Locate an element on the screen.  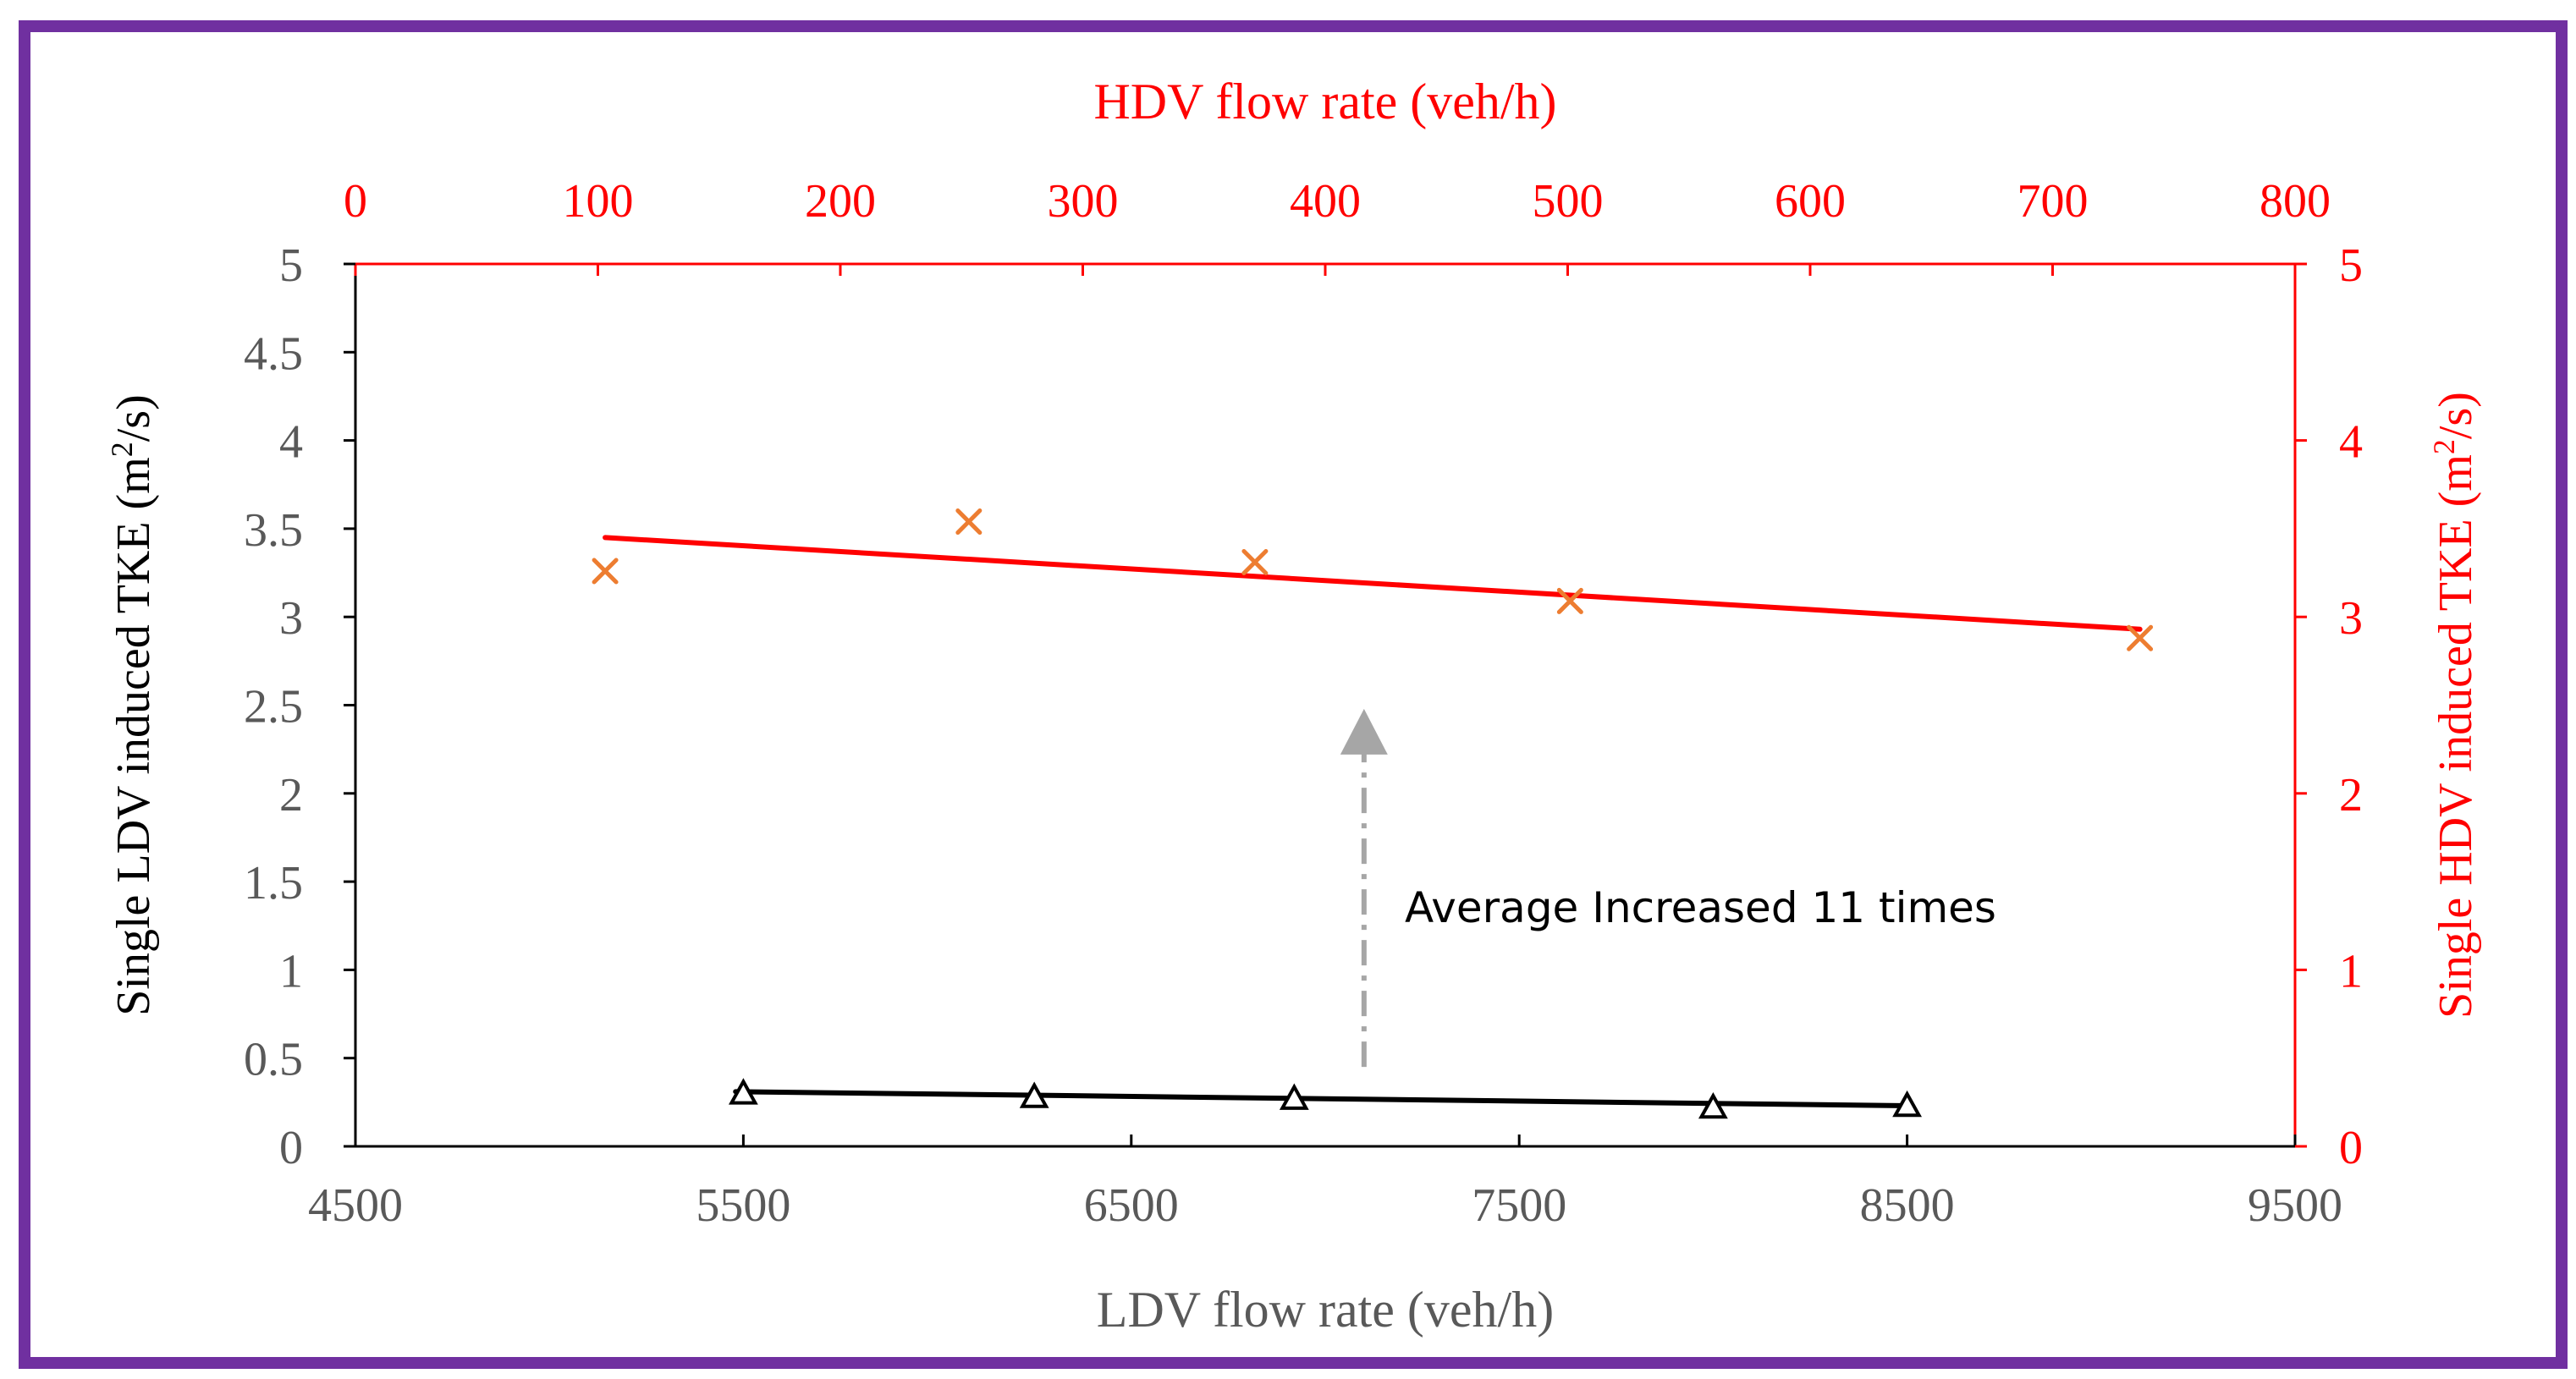
x-top-tick-label: 300 is located at coordinates (1083, 201).